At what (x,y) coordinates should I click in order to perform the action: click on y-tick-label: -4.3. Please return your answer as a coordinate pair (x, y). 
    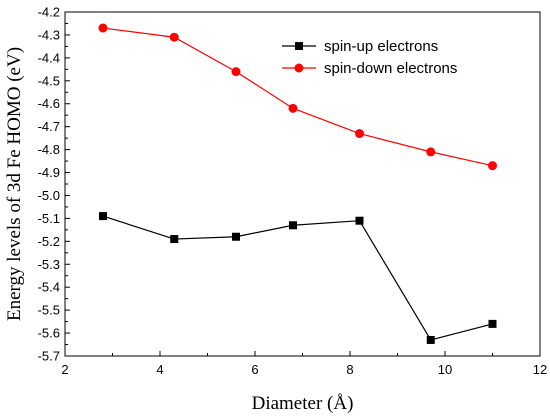
    Looking at the image, I should click on (49, 34).